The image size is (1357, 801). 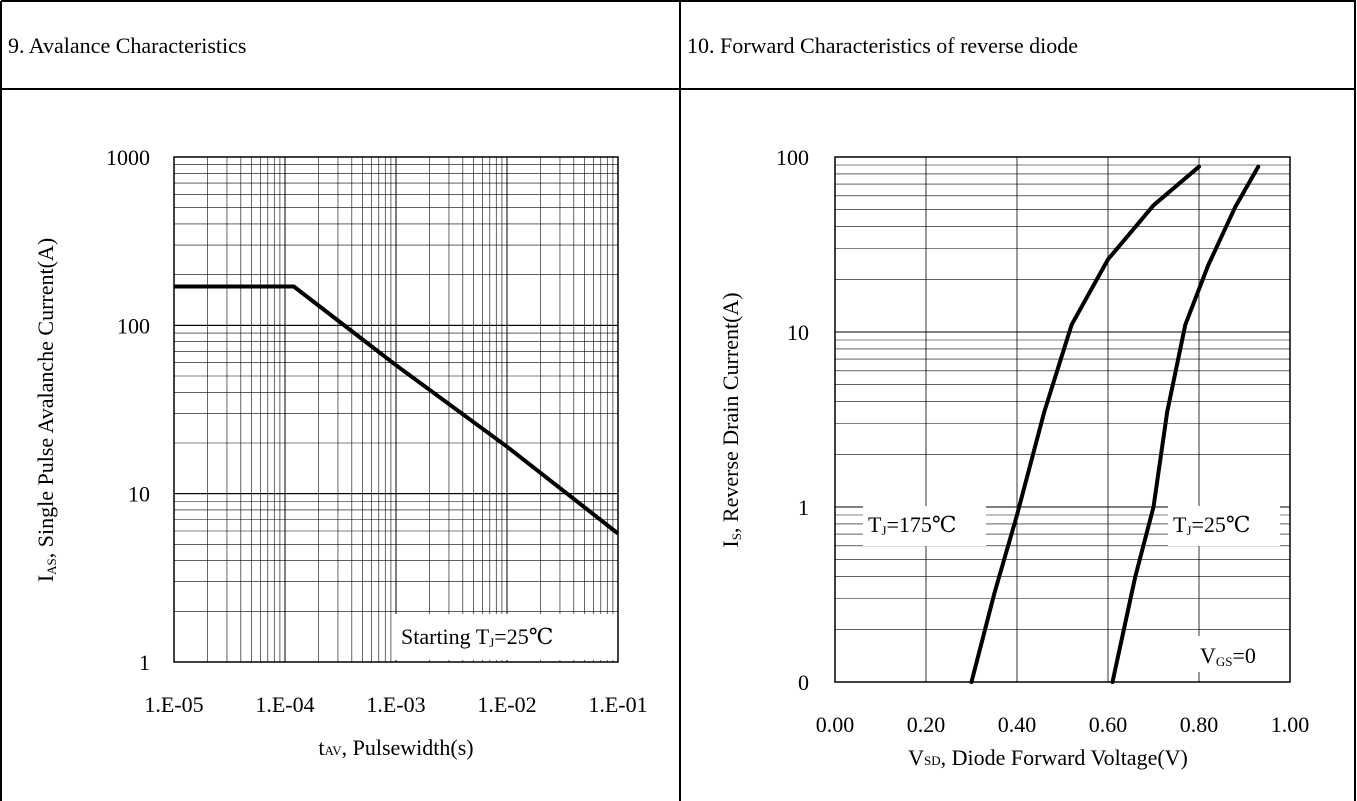 I want to click on diode-annotation-vgs-bg, so click(x=1239, y=654).